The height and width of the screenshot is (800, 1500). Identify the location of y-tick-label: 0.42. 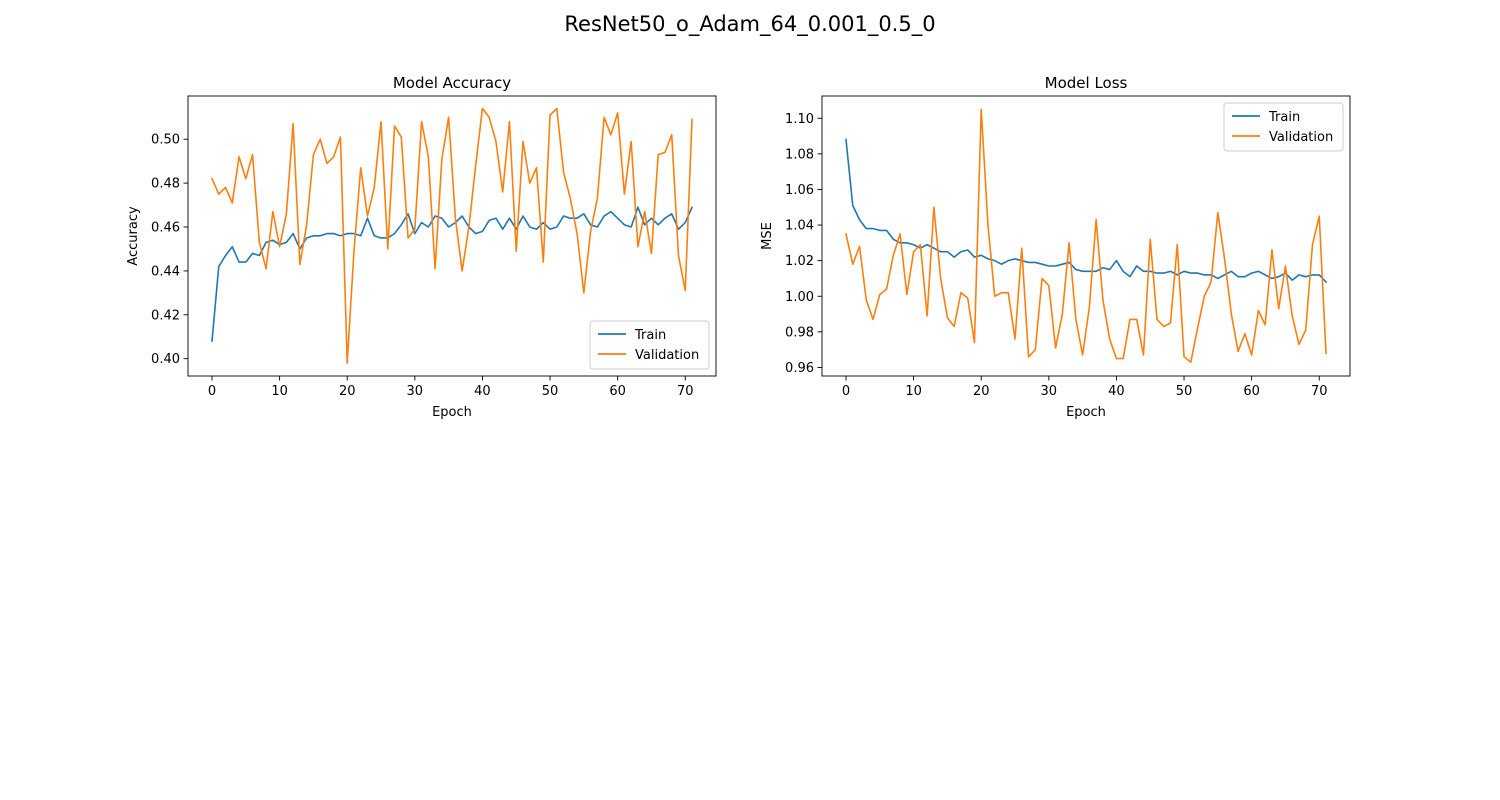
(165, 315).